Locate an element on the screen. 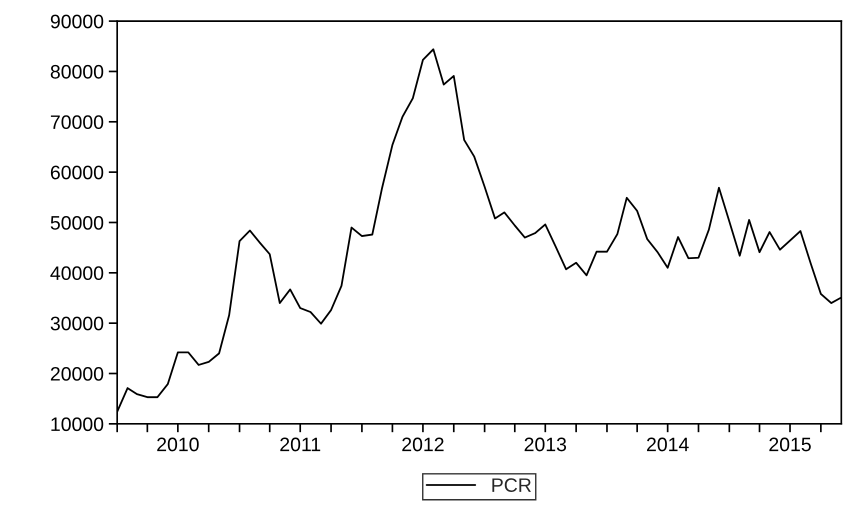  y-tick-label: 80000 is located at coordinates (77, 71).